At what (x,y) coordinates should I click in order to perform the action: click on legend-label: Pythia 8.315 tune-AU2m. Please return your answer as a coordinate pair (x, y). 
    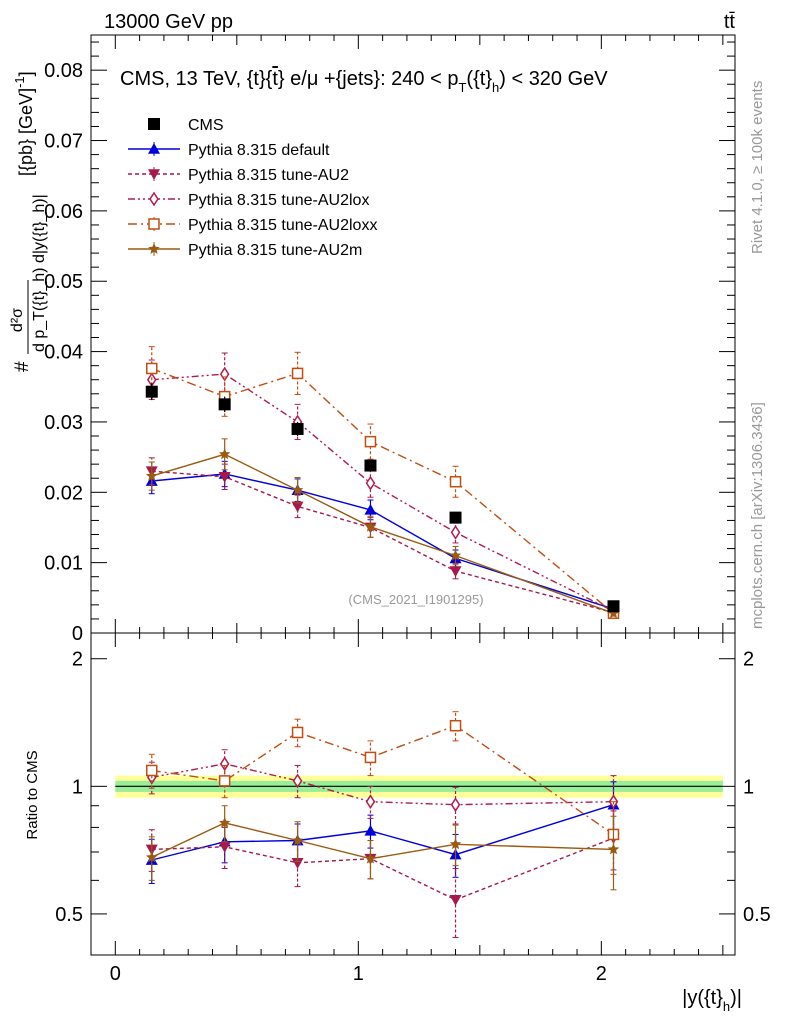
    Looking at the image, I should click on (275, 250).